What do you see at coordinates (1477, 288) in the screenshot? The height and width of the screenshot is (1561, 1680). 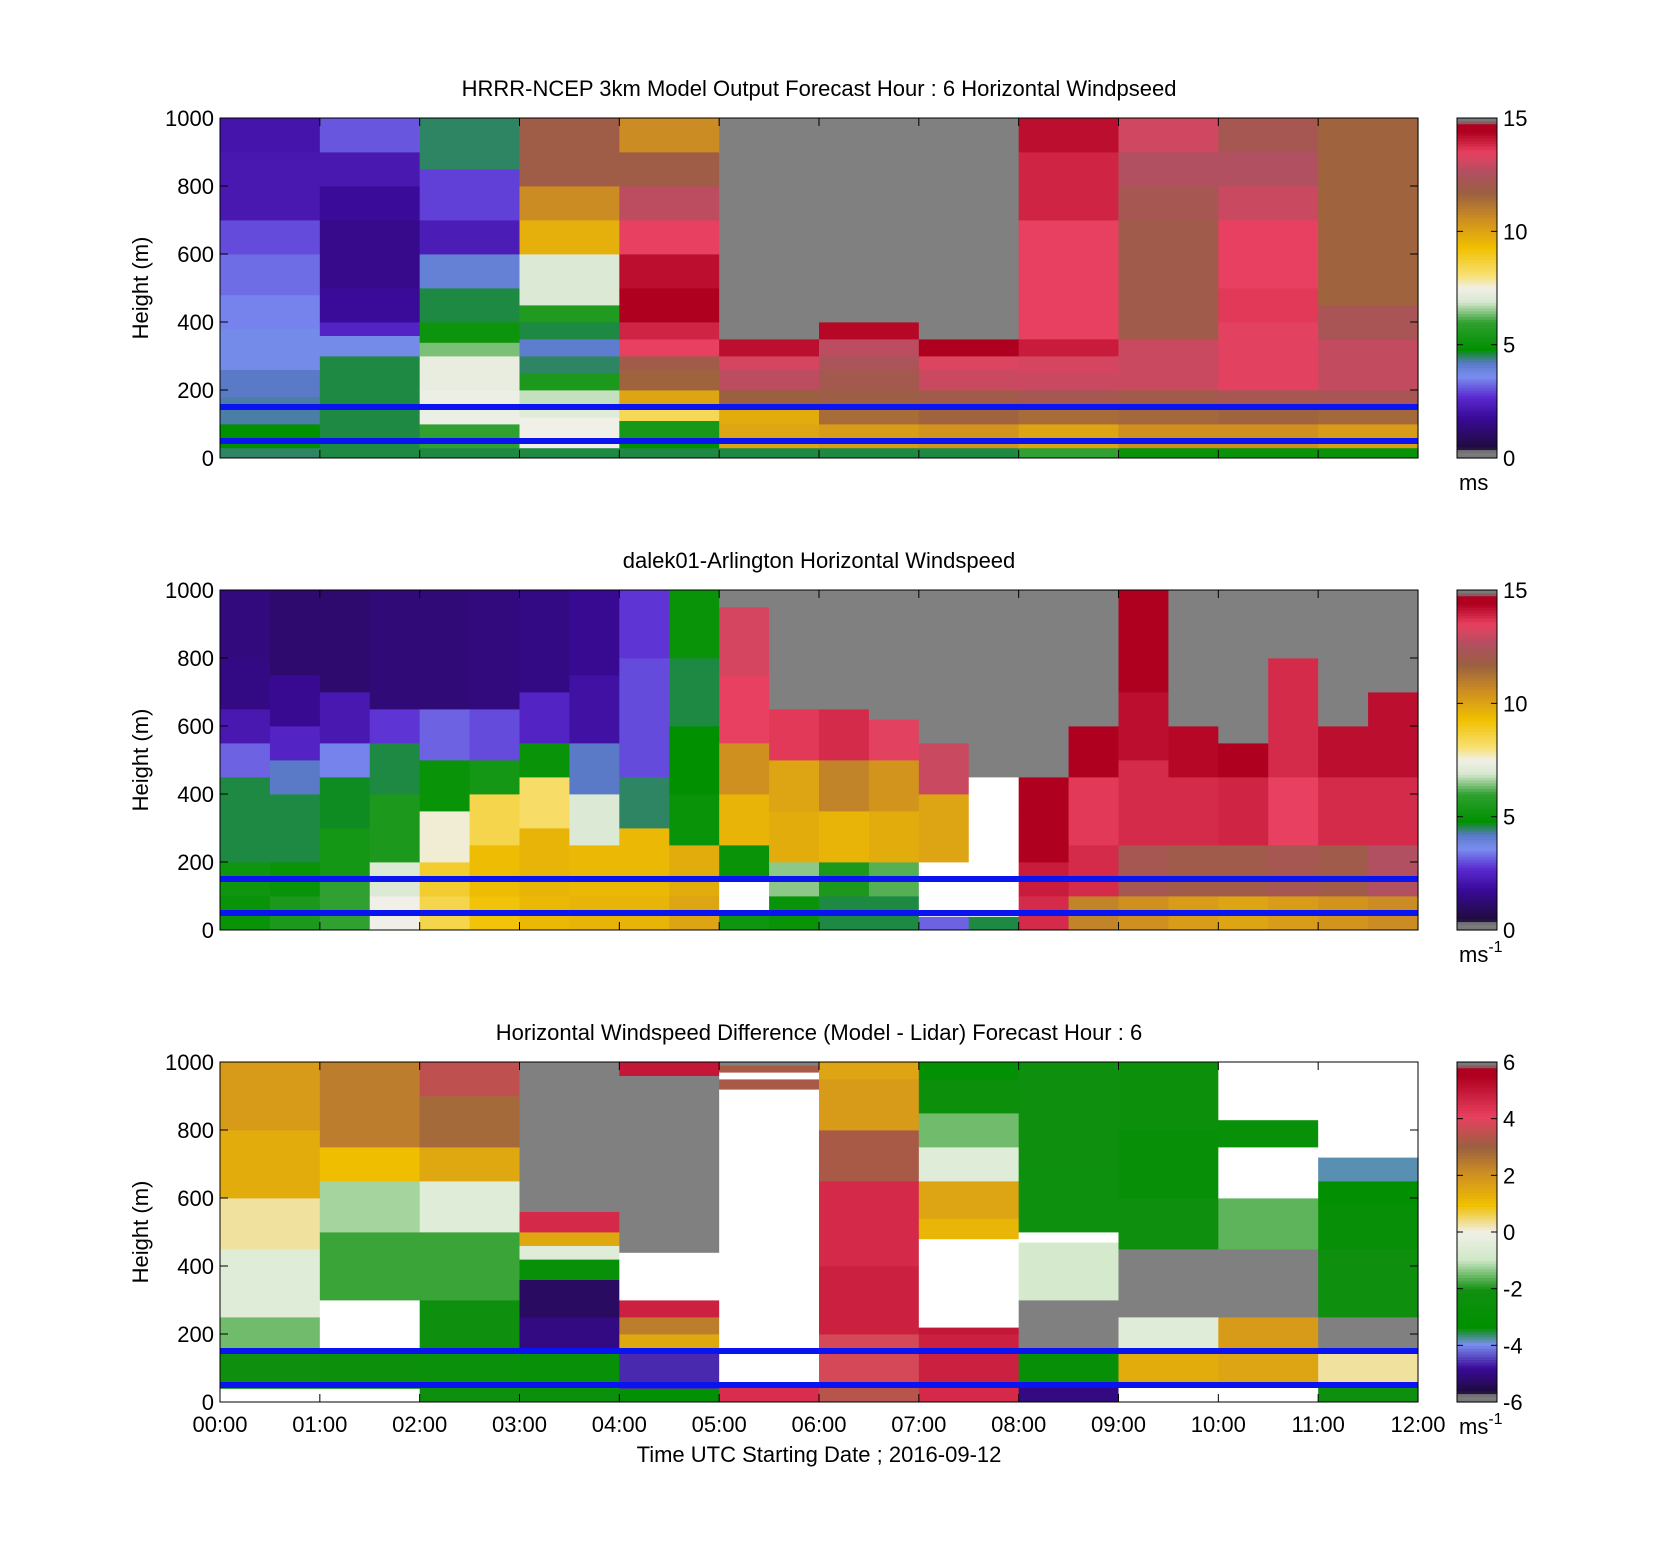 I see `colorbar-frame` at bounding box center [1477, 288].